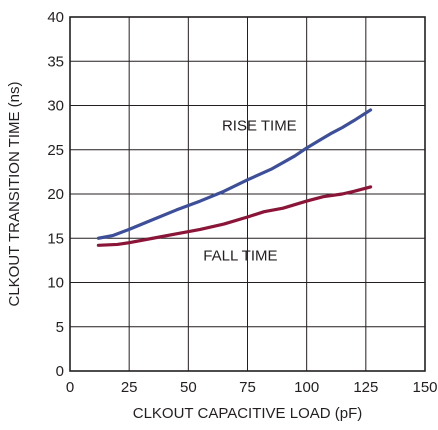 This screenshot has width=438, height=430. Describe the element at coordinates (365, 387) in the screenshot. I see `x-tick-label: 125` at that location.